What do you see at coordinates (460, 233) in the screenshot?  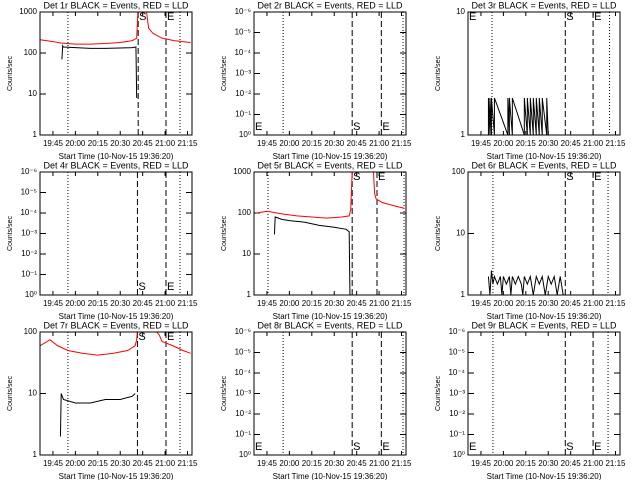 I see `y-tick-label: 10` at bounding box center [460, 233].